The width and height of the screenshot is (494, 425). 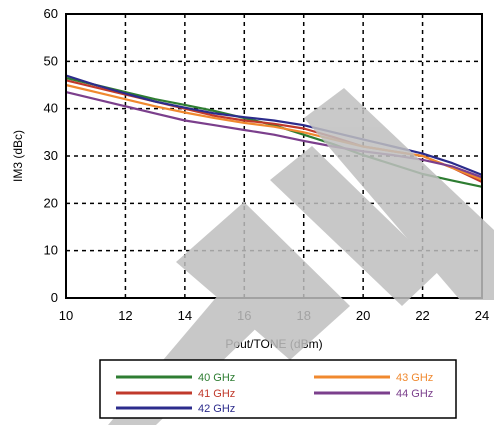 What do you see at coordinates (66, 315) in the screenshot?
I see `x-tick-label: 10` at bounding box center [66, 315].